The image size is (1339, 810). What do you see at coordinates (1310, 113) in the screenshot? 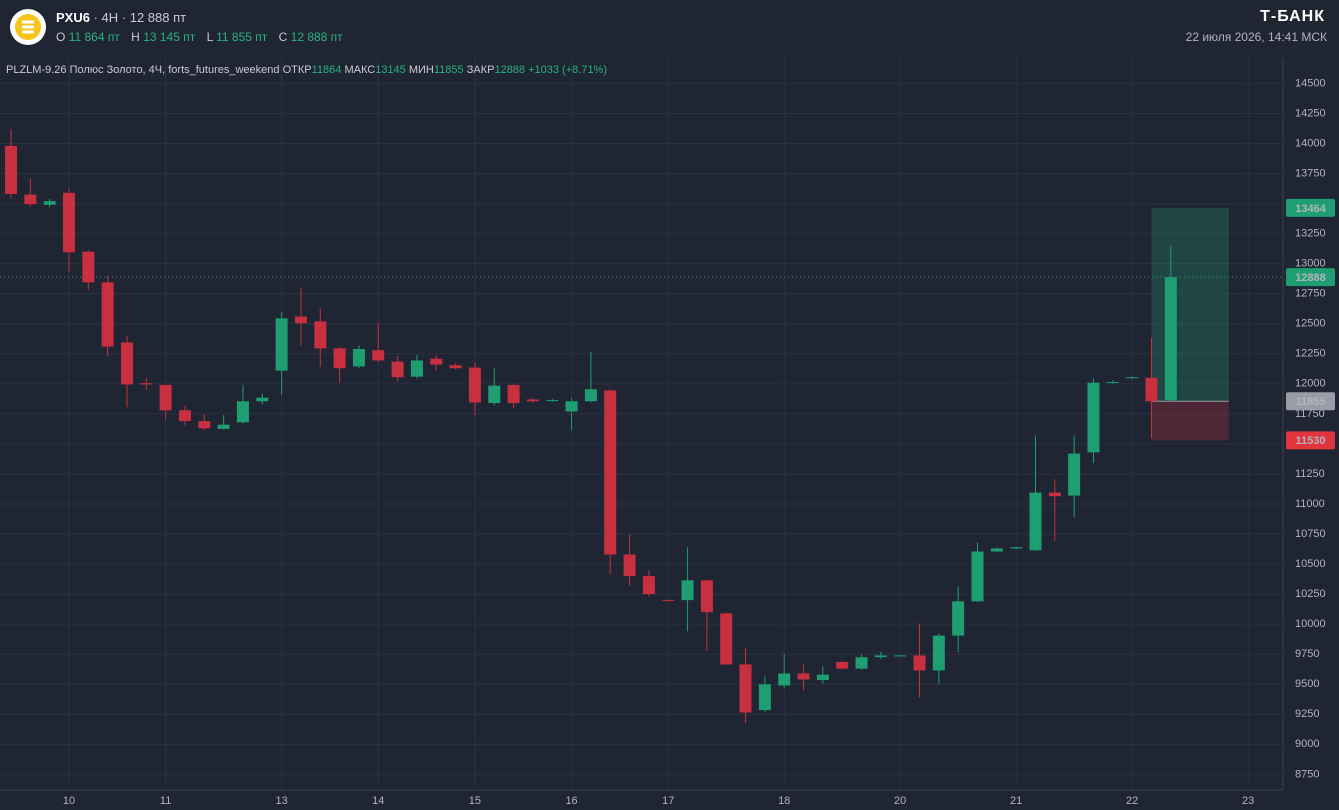
I see `y-tick-label: 14250` at bounding box center [1310, 113].